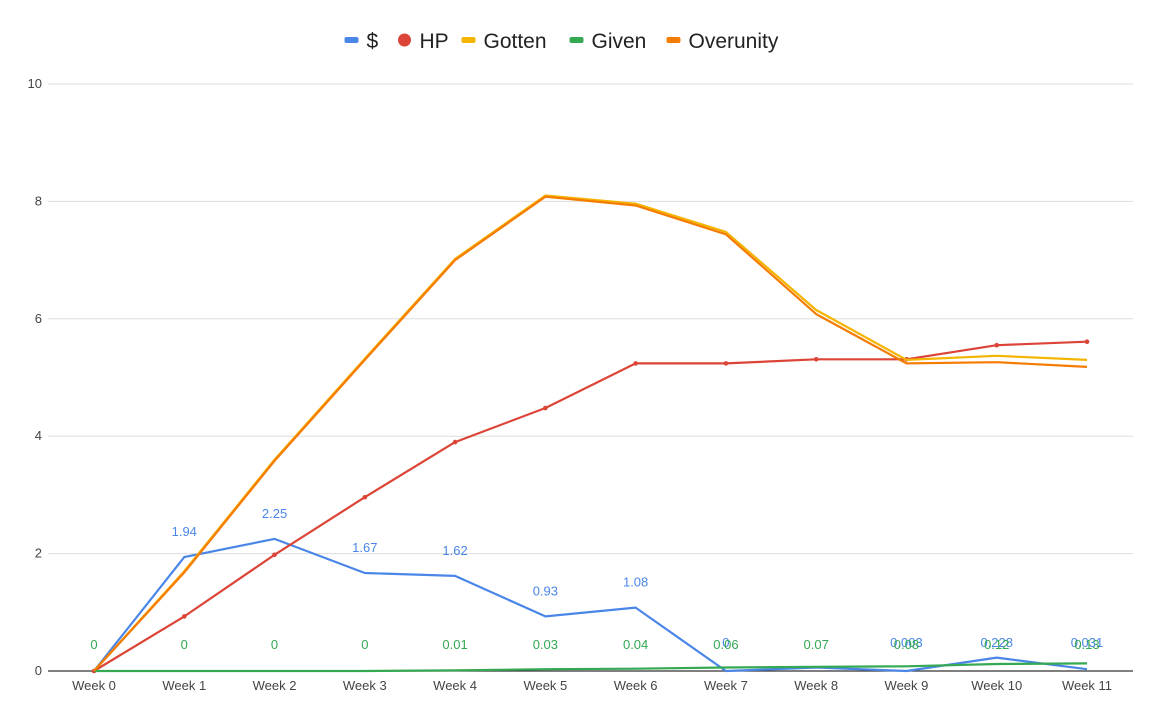  I want to click on data-label: 0.13, so click(1086, 644).